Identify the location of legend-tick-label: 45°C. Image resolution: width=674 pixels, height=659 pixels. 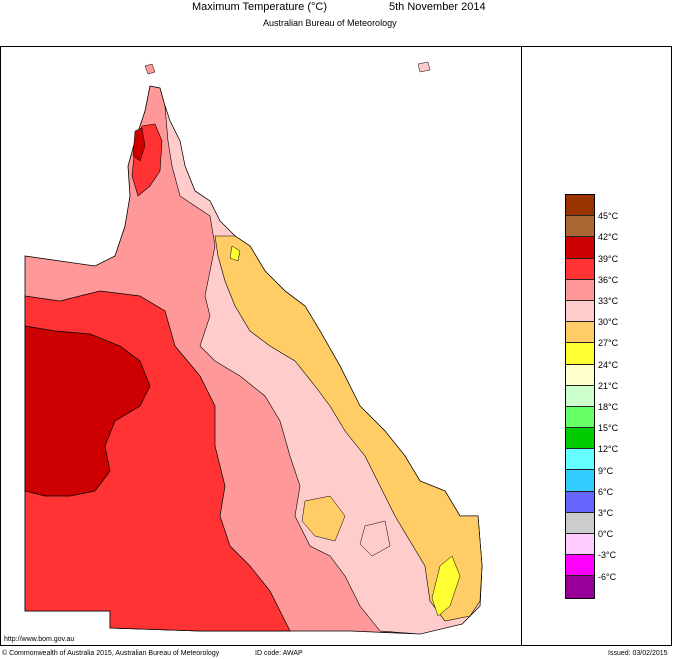
(608, 216).